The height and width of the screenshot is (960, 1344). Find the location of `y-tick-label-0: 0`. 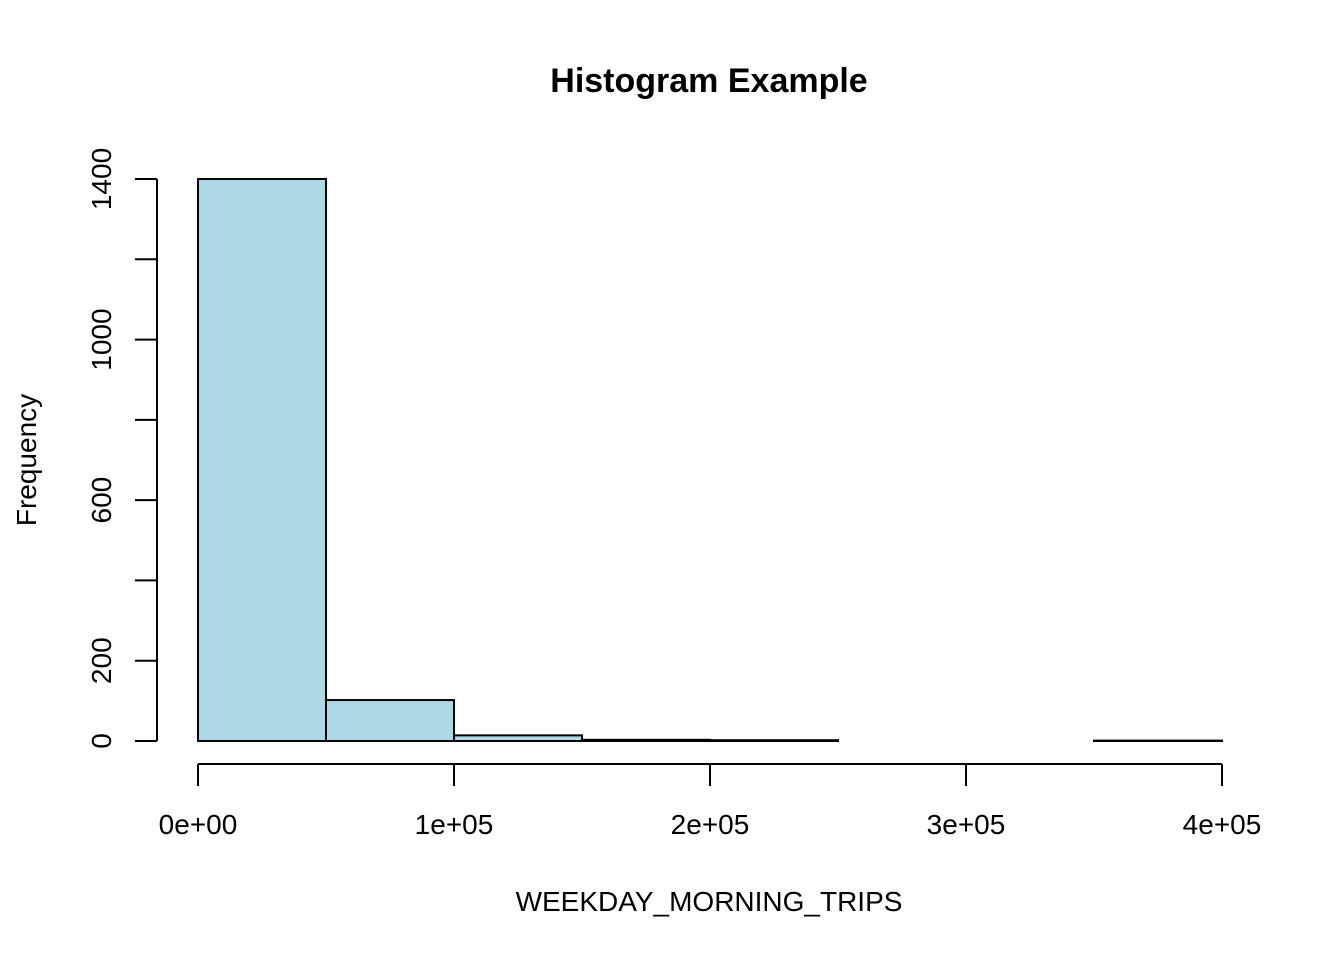

y-tick-label-0: 0 is located at coordinates (101, 741).